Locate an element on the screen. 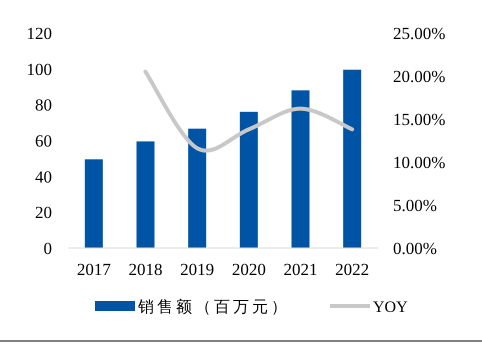 This screenshot has width=482, height=349. x-tick-label: 2020 is located at coordinates (249, 269).